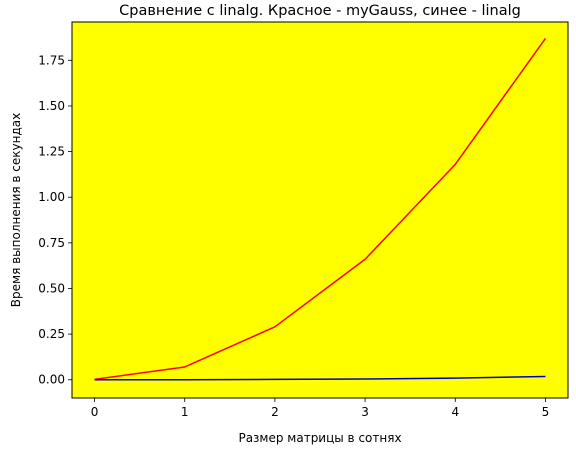  What do you see at coordinates (55, 220) in the screenshot?
I see `y-axis-ticks: 0.00 0.25 0.50 0.75 1.00 1.25 1.50 1.75` at bounding box center [55, 220].